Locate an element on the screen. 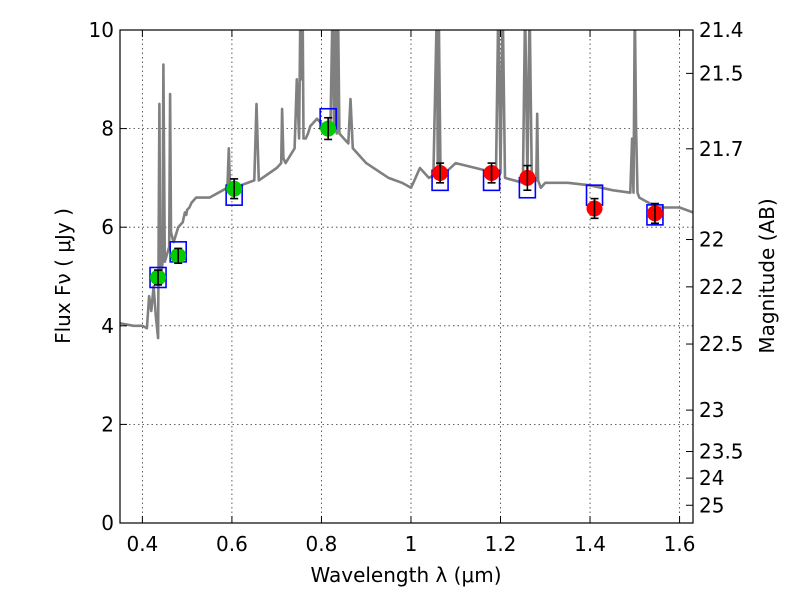 Image resolution: width=800 pixels, height=600 pixels. y-tick-label: 10 is located at coordinates (101, 30).